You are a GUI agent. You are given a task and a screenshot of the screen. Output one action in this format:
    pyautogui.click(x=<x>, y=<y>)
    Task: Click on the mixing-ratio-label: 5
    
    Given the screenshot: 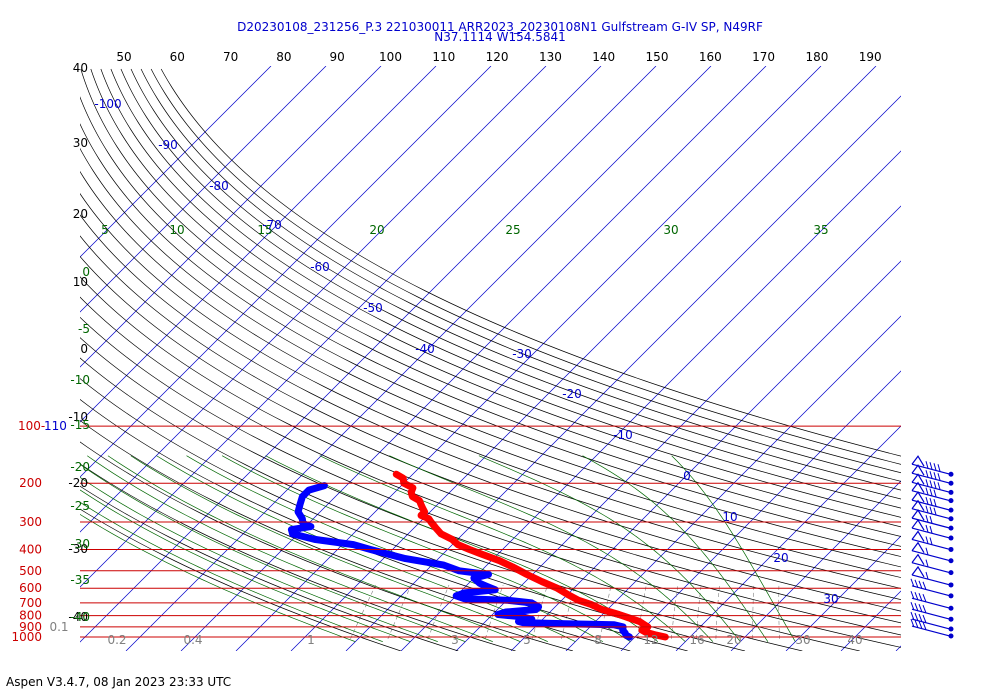 What is the action you would take?
    pyautogui.click(x=527, y=640)
    